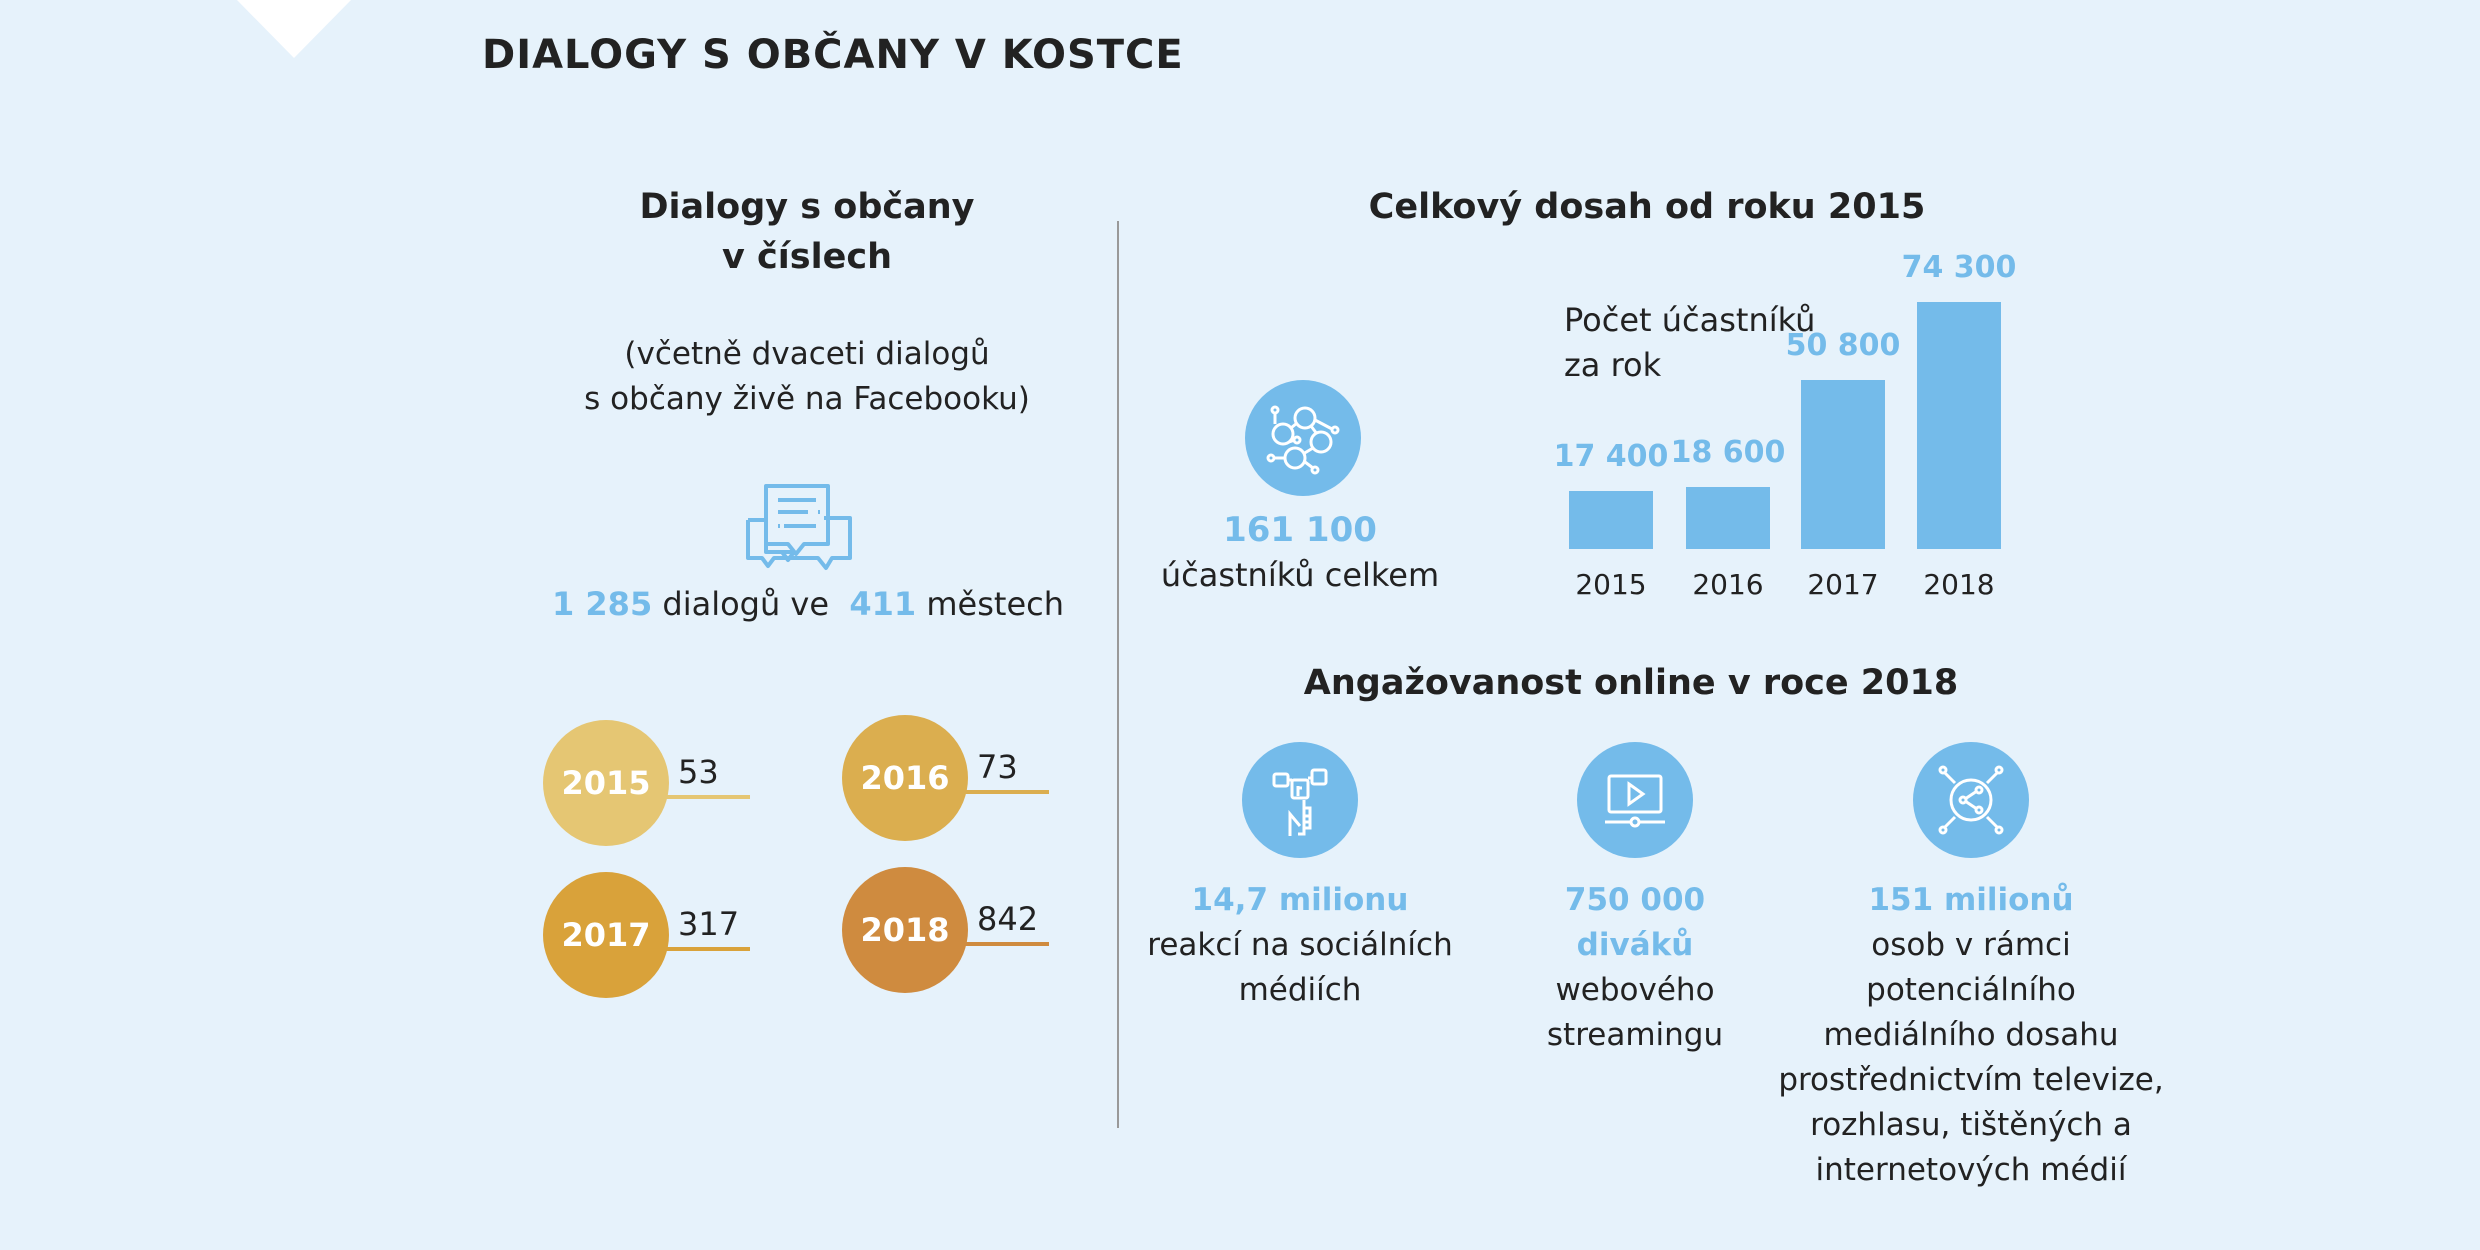 The width and height of the screenshot is (2480, 1250). I want to click on dialogs-count: 1 285, so click(602, 604).